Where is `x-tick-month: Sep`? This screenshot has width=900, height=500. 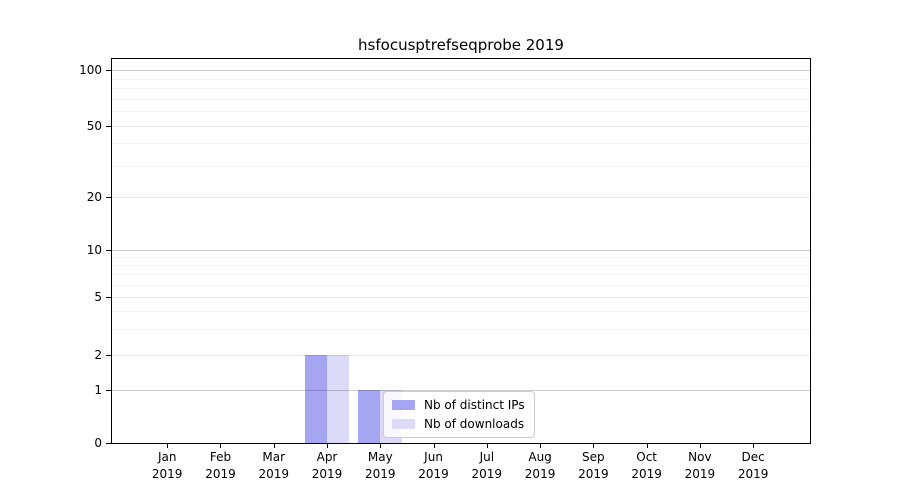 x-tick-month: Sep is located at coordinates (593, 457).